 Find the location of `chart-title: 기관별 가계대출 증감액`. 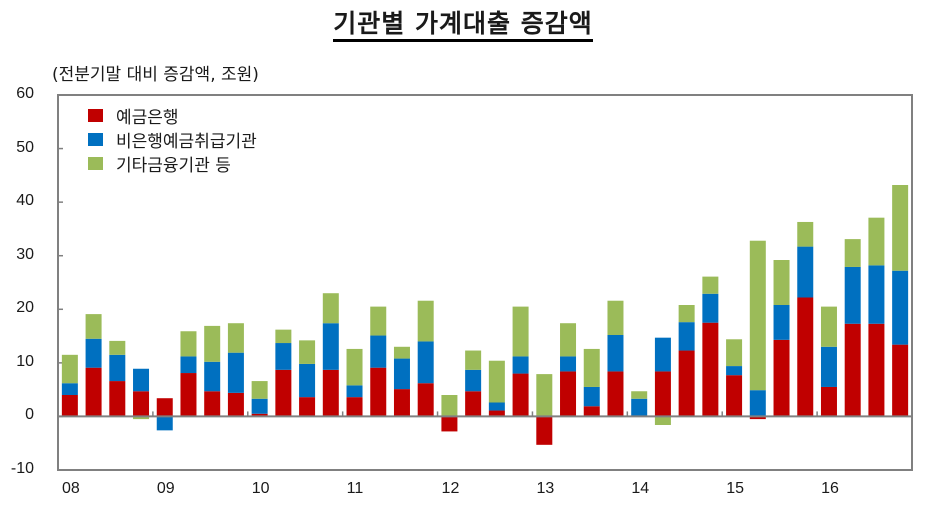

chart-title: 기관별 가계대출 증감액 is located at coordinates (463, 23).